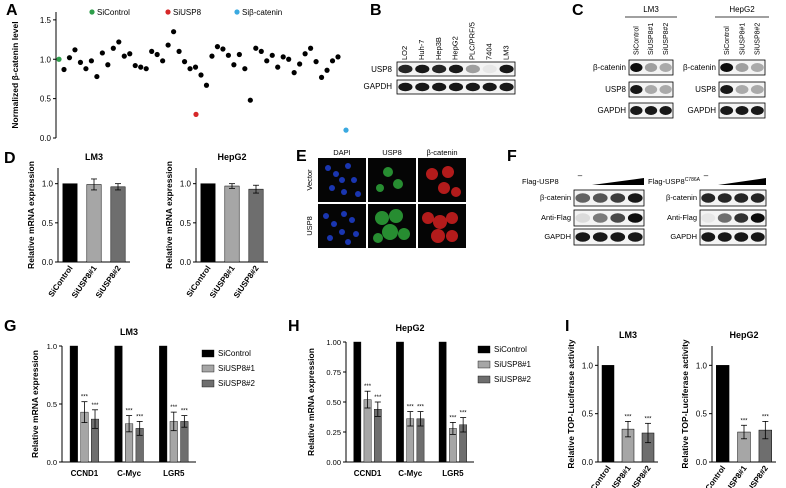 This screenshot has width=786, height=488. Describe the element at coordinates (608, 414) in the screenshot. I see `i-lm3-bar` at that location.